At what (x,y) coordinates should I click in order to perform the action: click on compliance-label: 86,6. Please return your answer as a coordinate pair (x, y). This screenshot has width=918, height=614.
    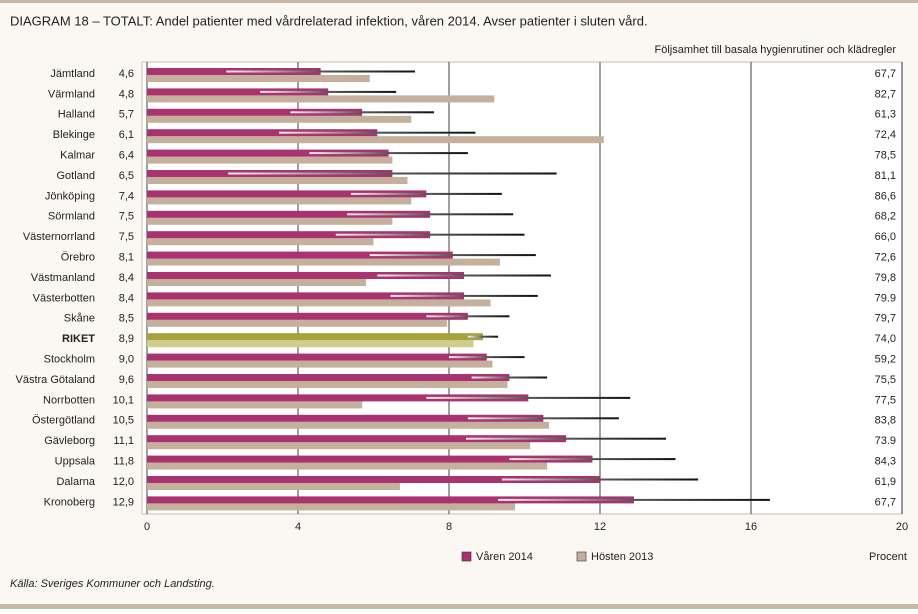
    Looking at the image, I should click on (885, 196).